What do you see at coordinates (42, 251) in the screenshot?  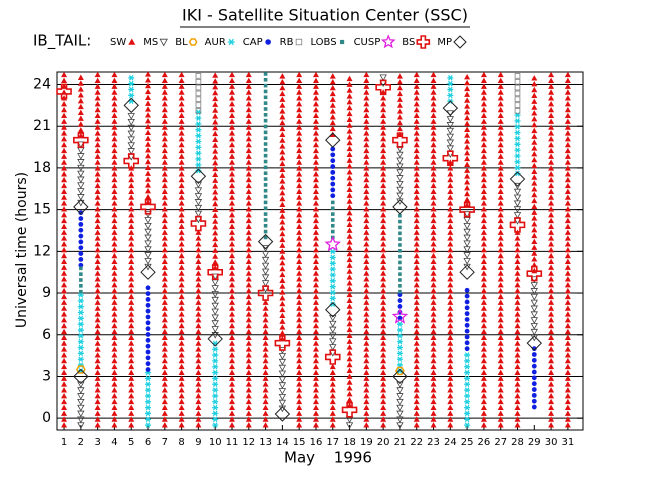 I see `y-tick-label: 12` at bounding box center [42, 251].